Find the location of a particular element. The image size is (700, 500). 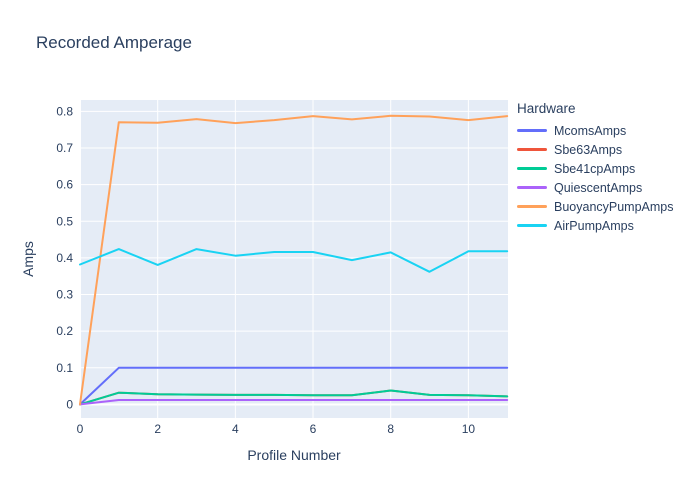

x-tick-label: 4 is located at coordinates (235, 429).